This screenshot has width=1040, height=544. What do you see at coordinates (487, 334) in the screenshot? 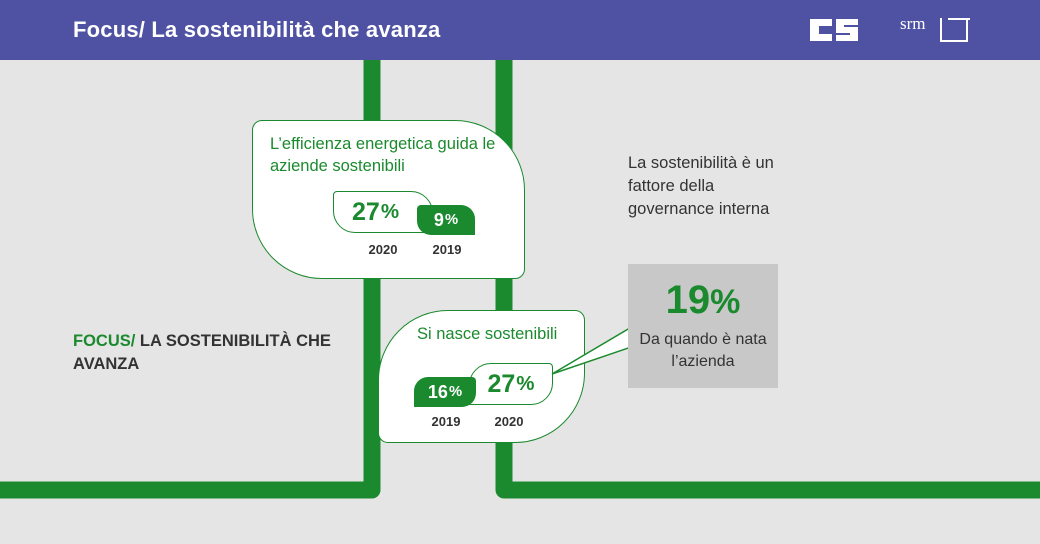
I see `card-born-title: Si nasce sostenibili` at bounding box center [487, 334].